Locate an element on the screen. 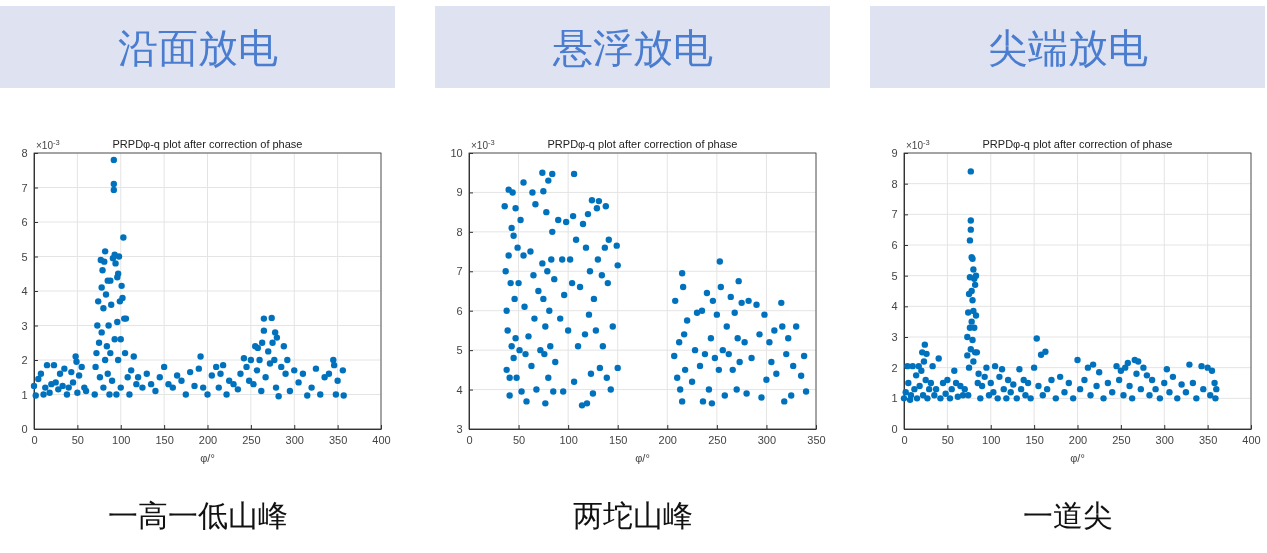 This screenshot has height=553, width=1267. text: 一高一低山峰 is located at coordinates (197, 515).